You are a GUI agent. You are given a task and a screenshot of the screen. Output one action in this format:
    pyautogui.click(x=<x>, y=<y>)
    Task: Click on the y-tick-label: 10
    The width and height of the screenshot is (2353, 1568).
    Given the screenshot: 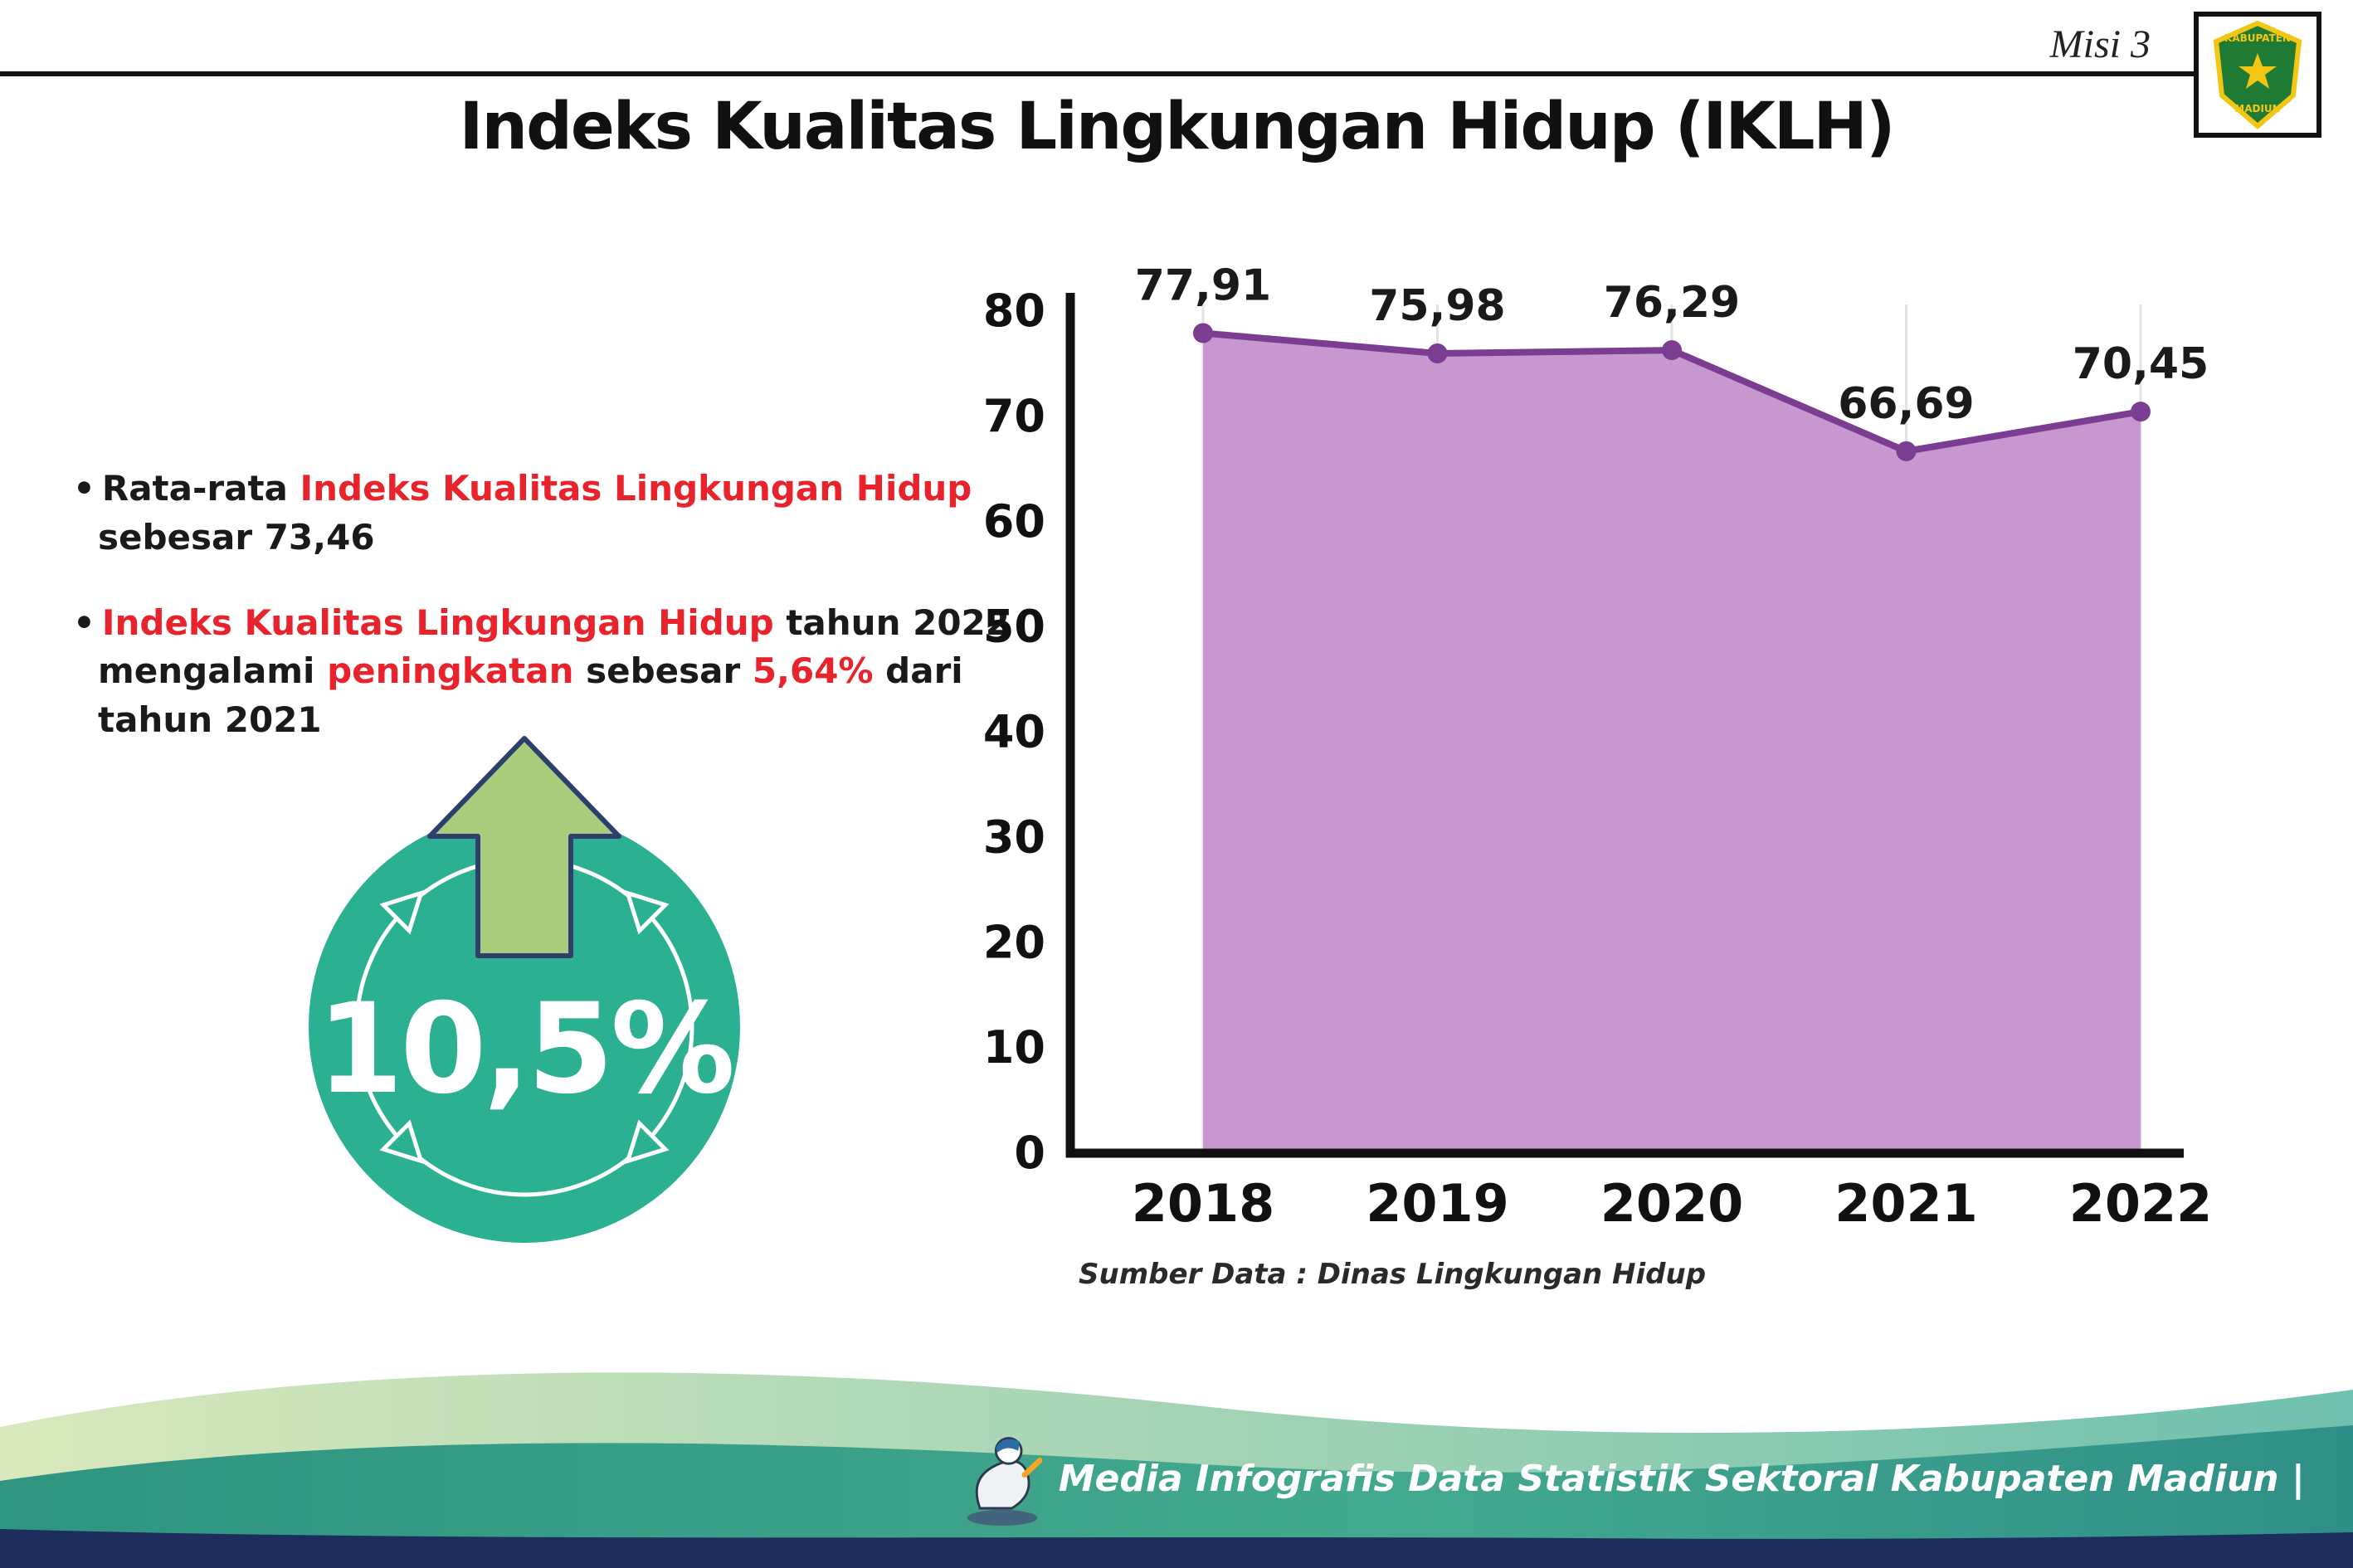 What is the action you would take?
    pyautogui.click(x=1014, y=1047)
    